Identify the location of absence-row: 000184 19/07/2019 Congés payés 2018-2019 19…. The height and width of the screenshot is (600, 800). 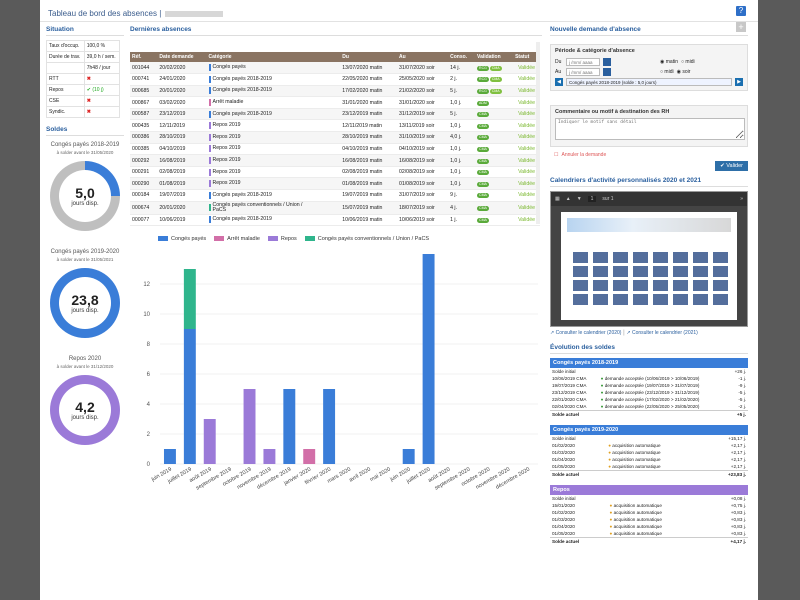
(335, 195).